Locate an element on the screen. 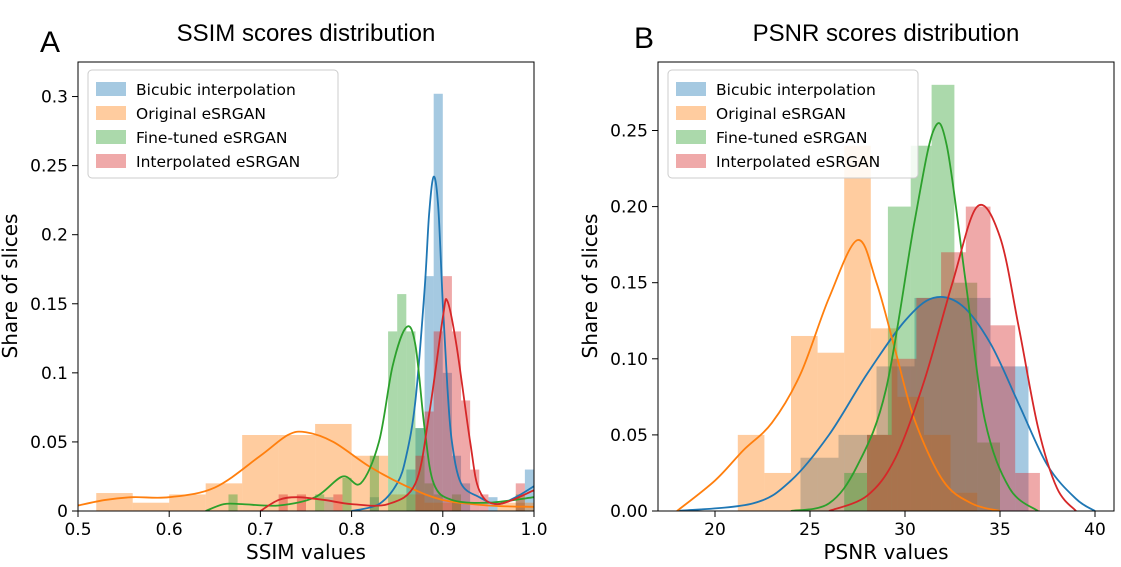  x-tick-label: 0.5 is located at coordinates (77, 530).